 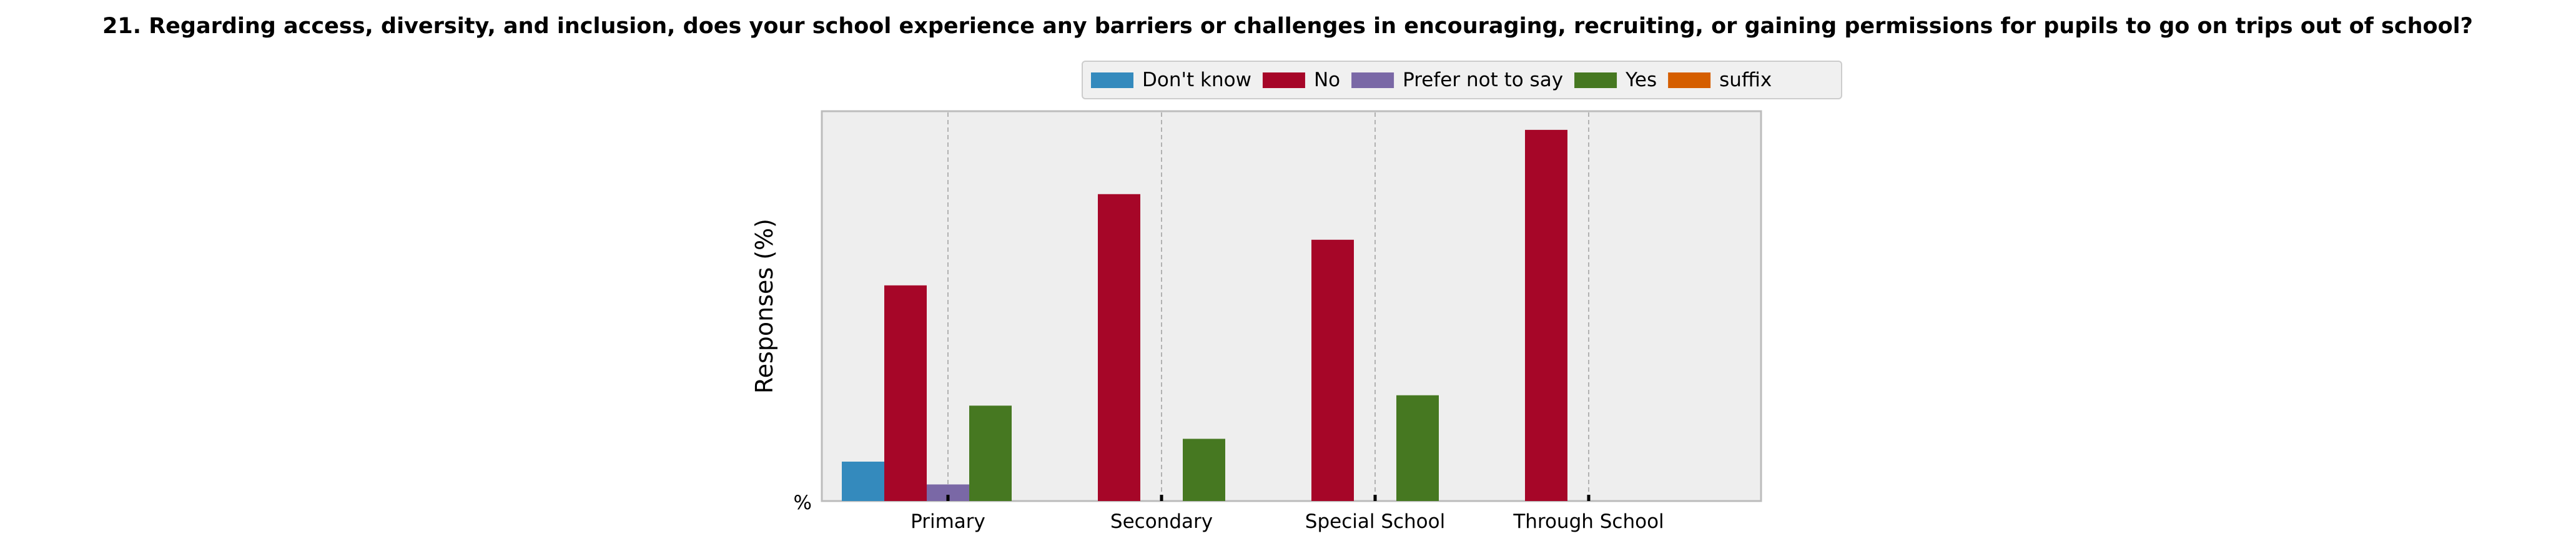 I want to click on legend-frame, so click(x=1462, y=80).